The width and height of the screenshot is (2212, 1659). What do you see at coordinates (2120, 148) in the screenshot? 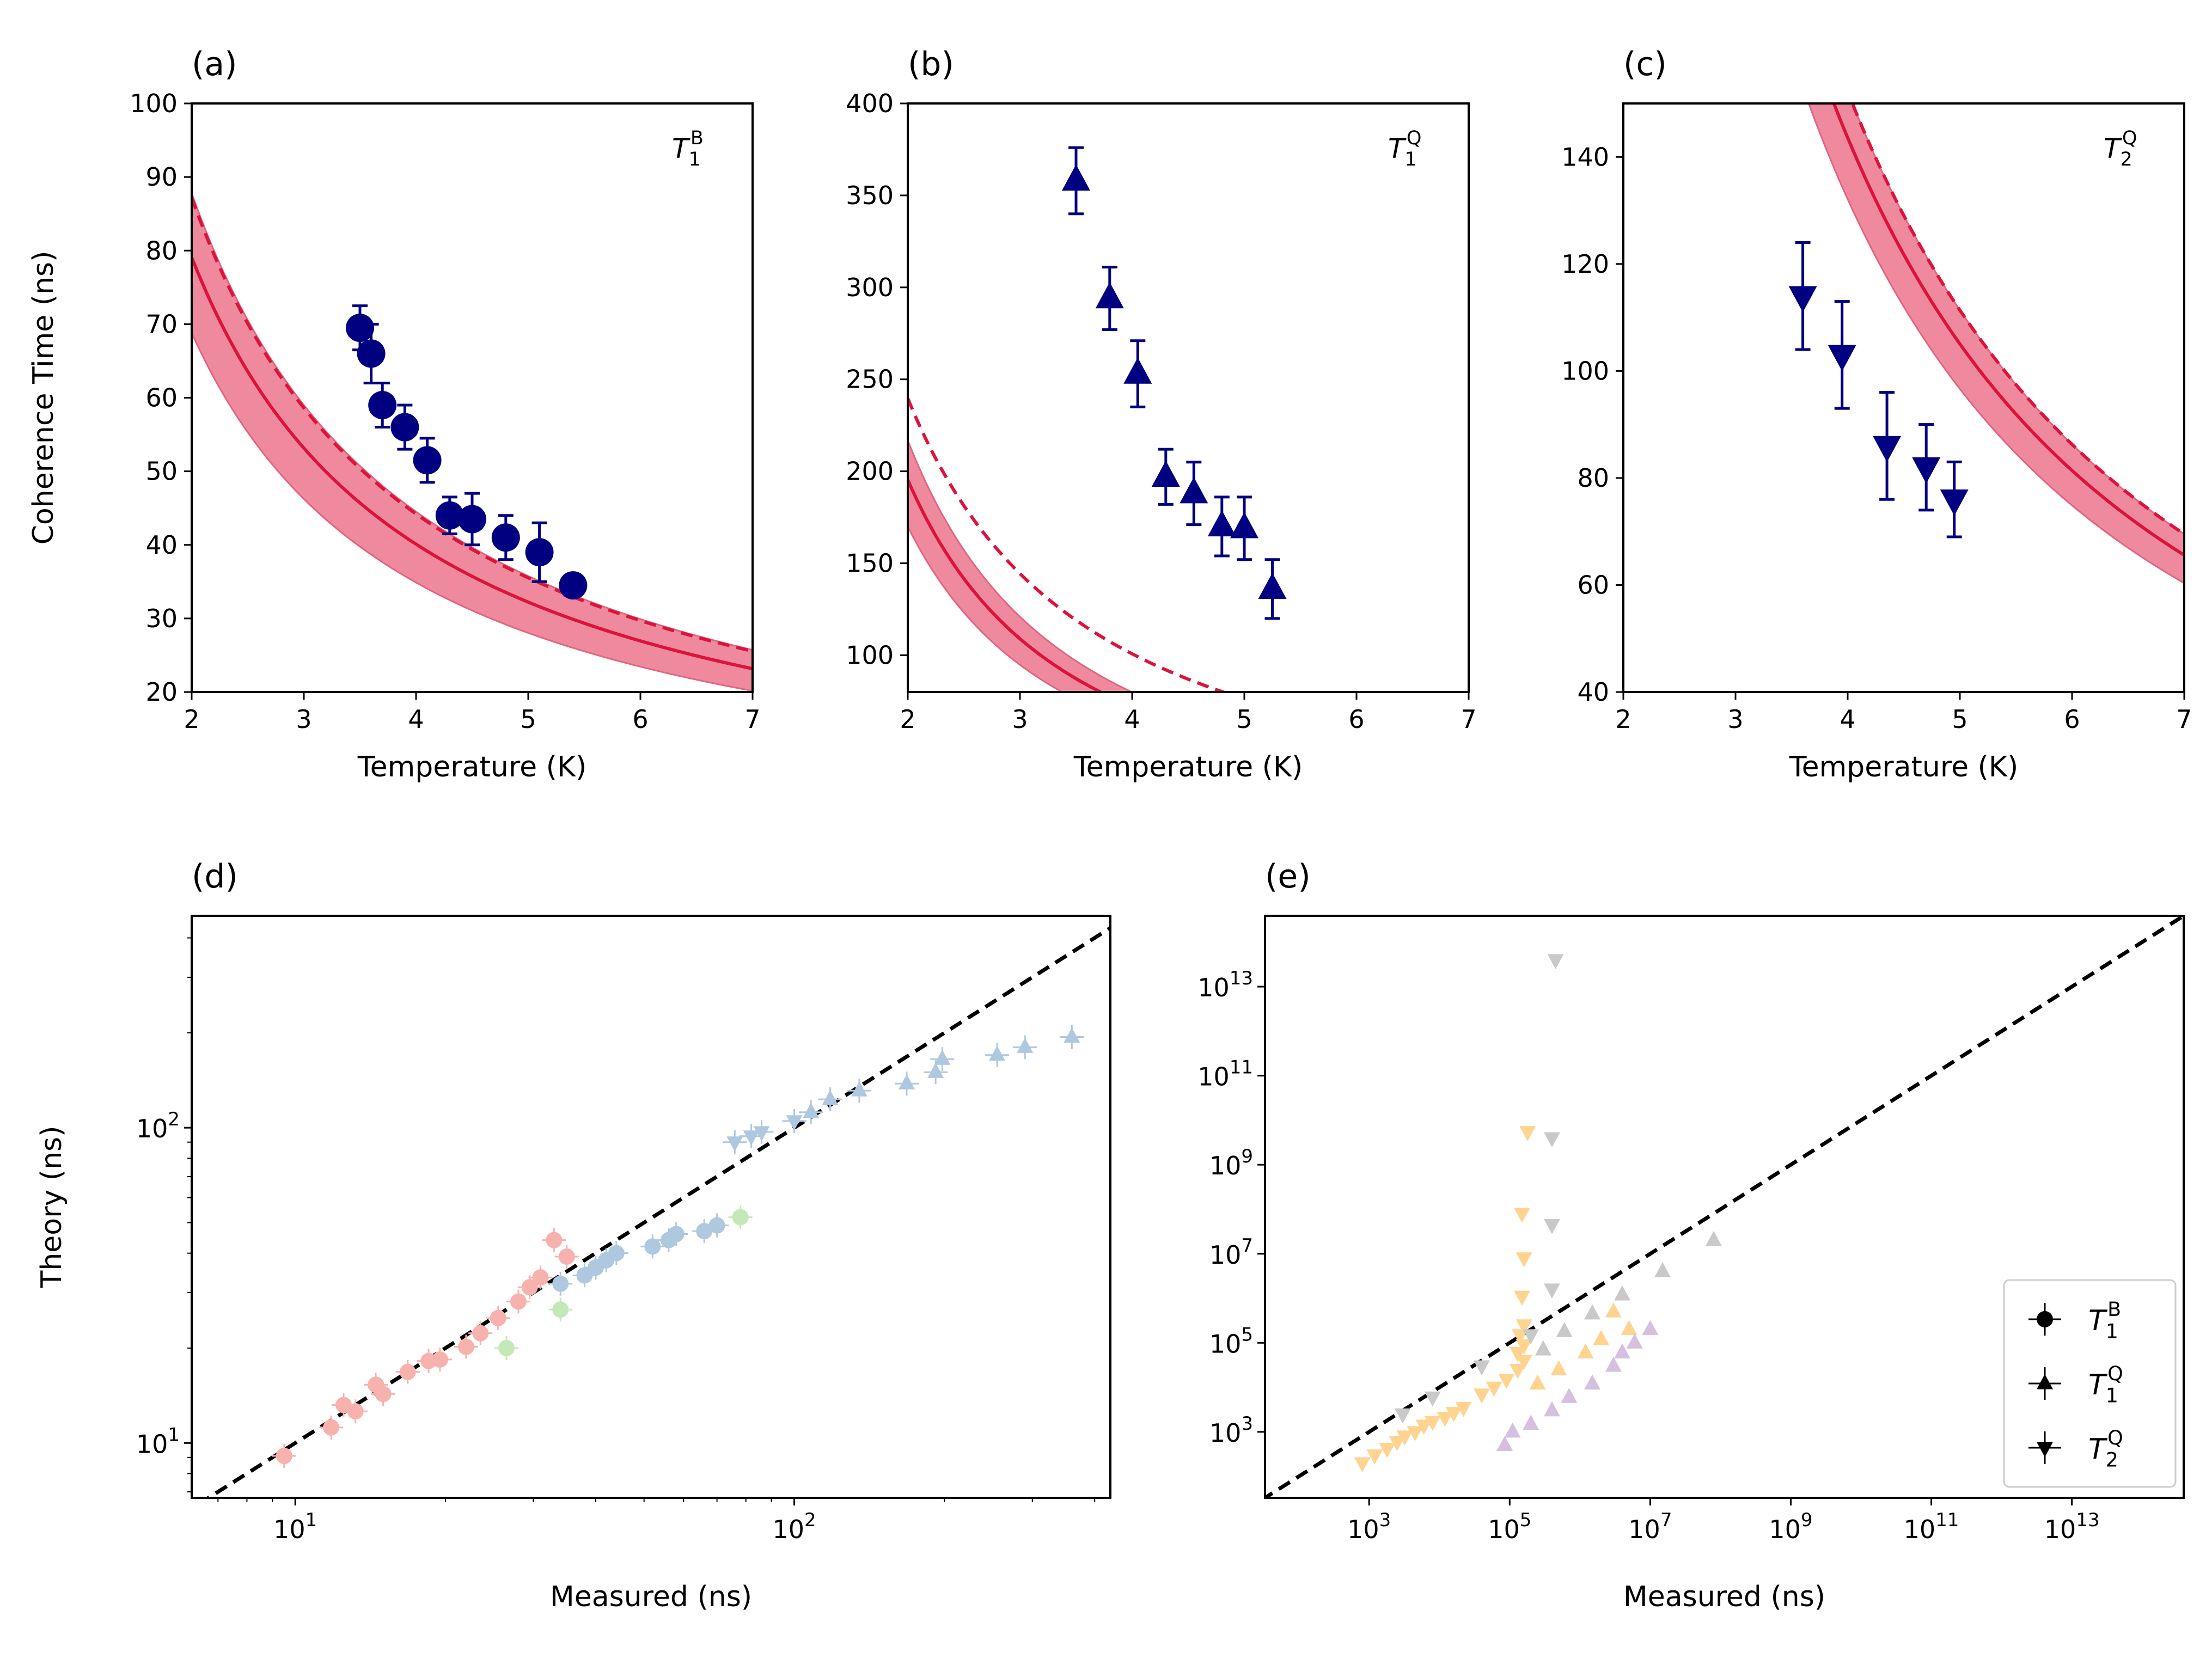
I see `panel-symbol: T2Q` at bounding box center [2120, 148].